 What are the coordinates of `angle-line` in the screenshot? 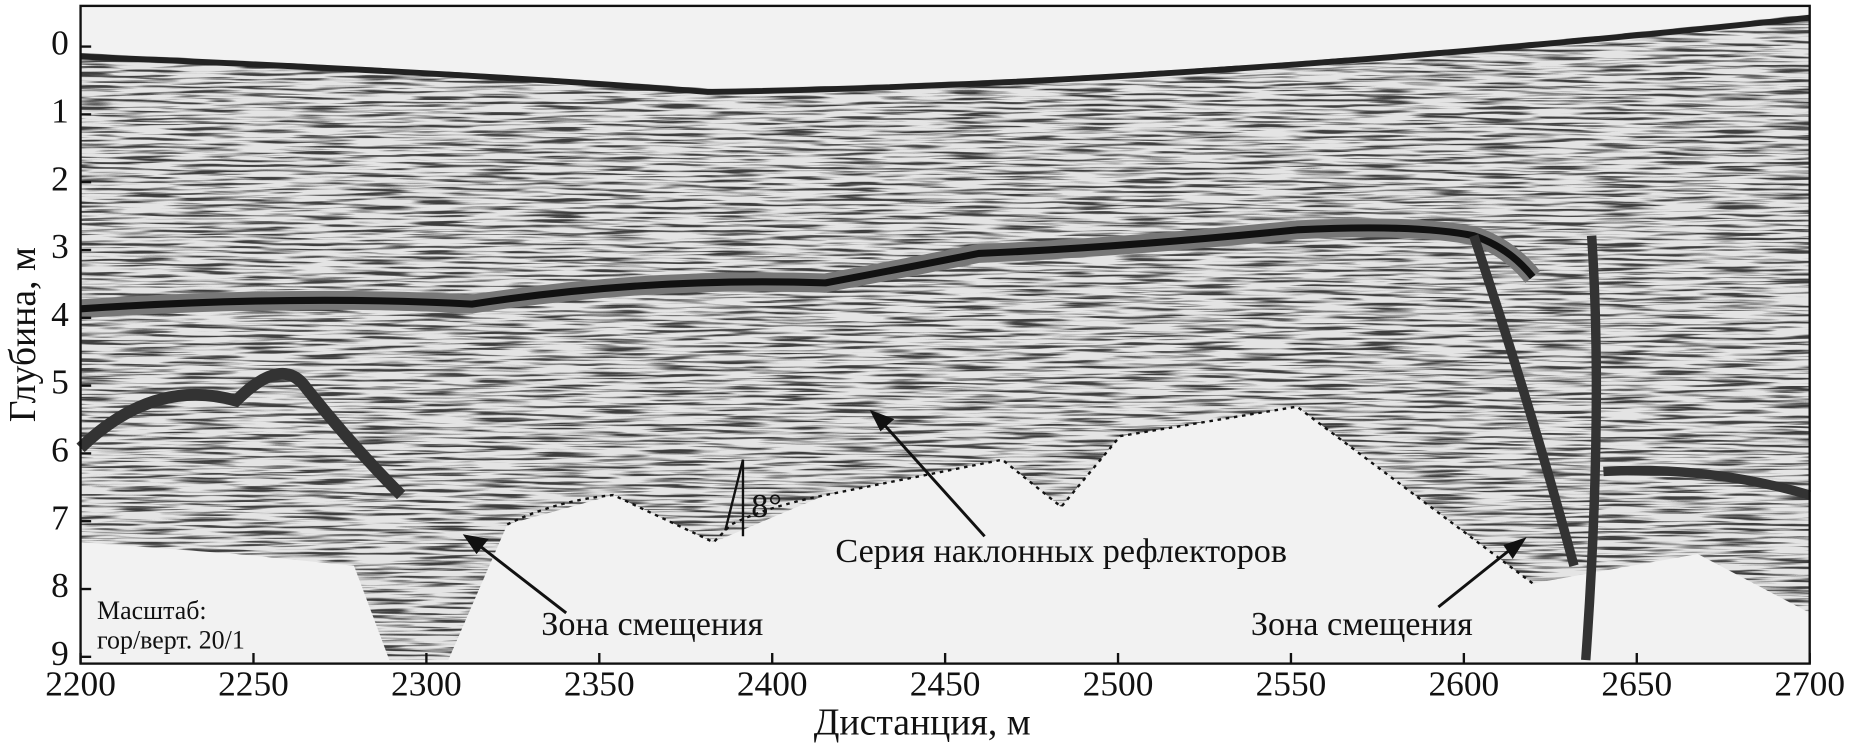 It's located at (734, 495).